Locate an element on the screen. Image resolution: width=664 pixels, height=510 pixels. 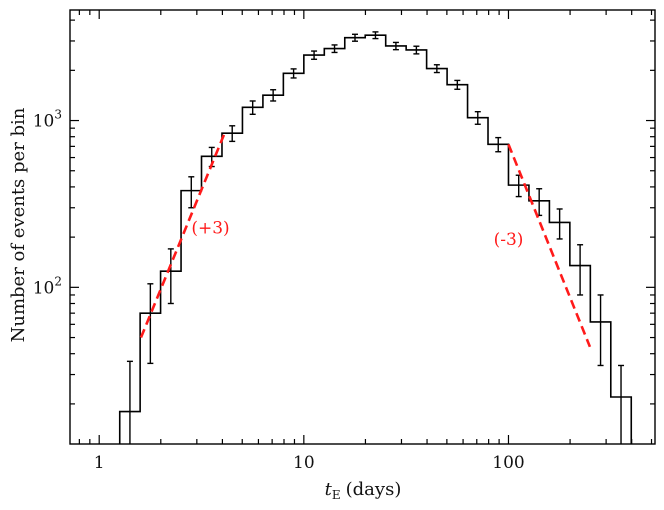
y-axis-label: Number of events per bin is located at coordinates (18, 224).